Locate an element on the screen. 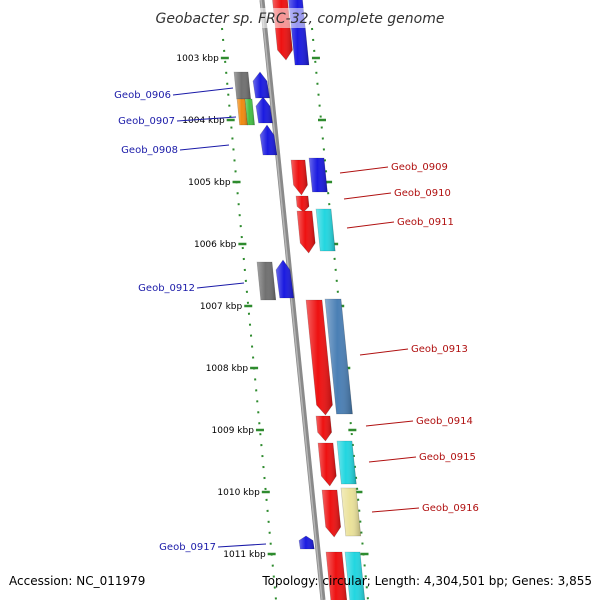 The height and width of the screenshot is (600, 600). tick-label: 1007 kbp is located at coordinates (221, 307).